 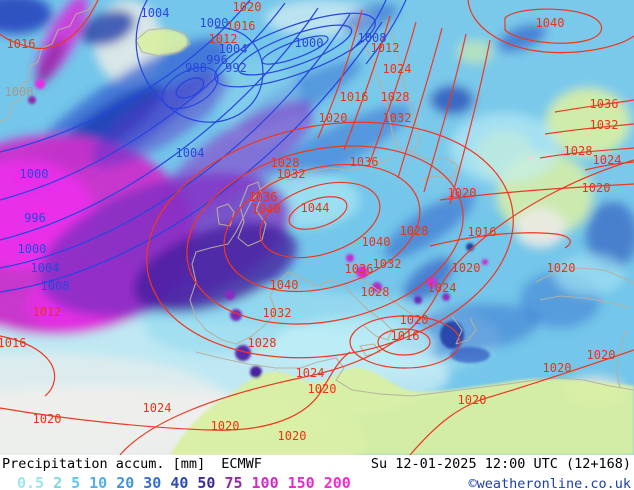 What do you see at coordinates (464, 330) in the screenshot?
I see `greece-coast` at bounding box center [464, 330].